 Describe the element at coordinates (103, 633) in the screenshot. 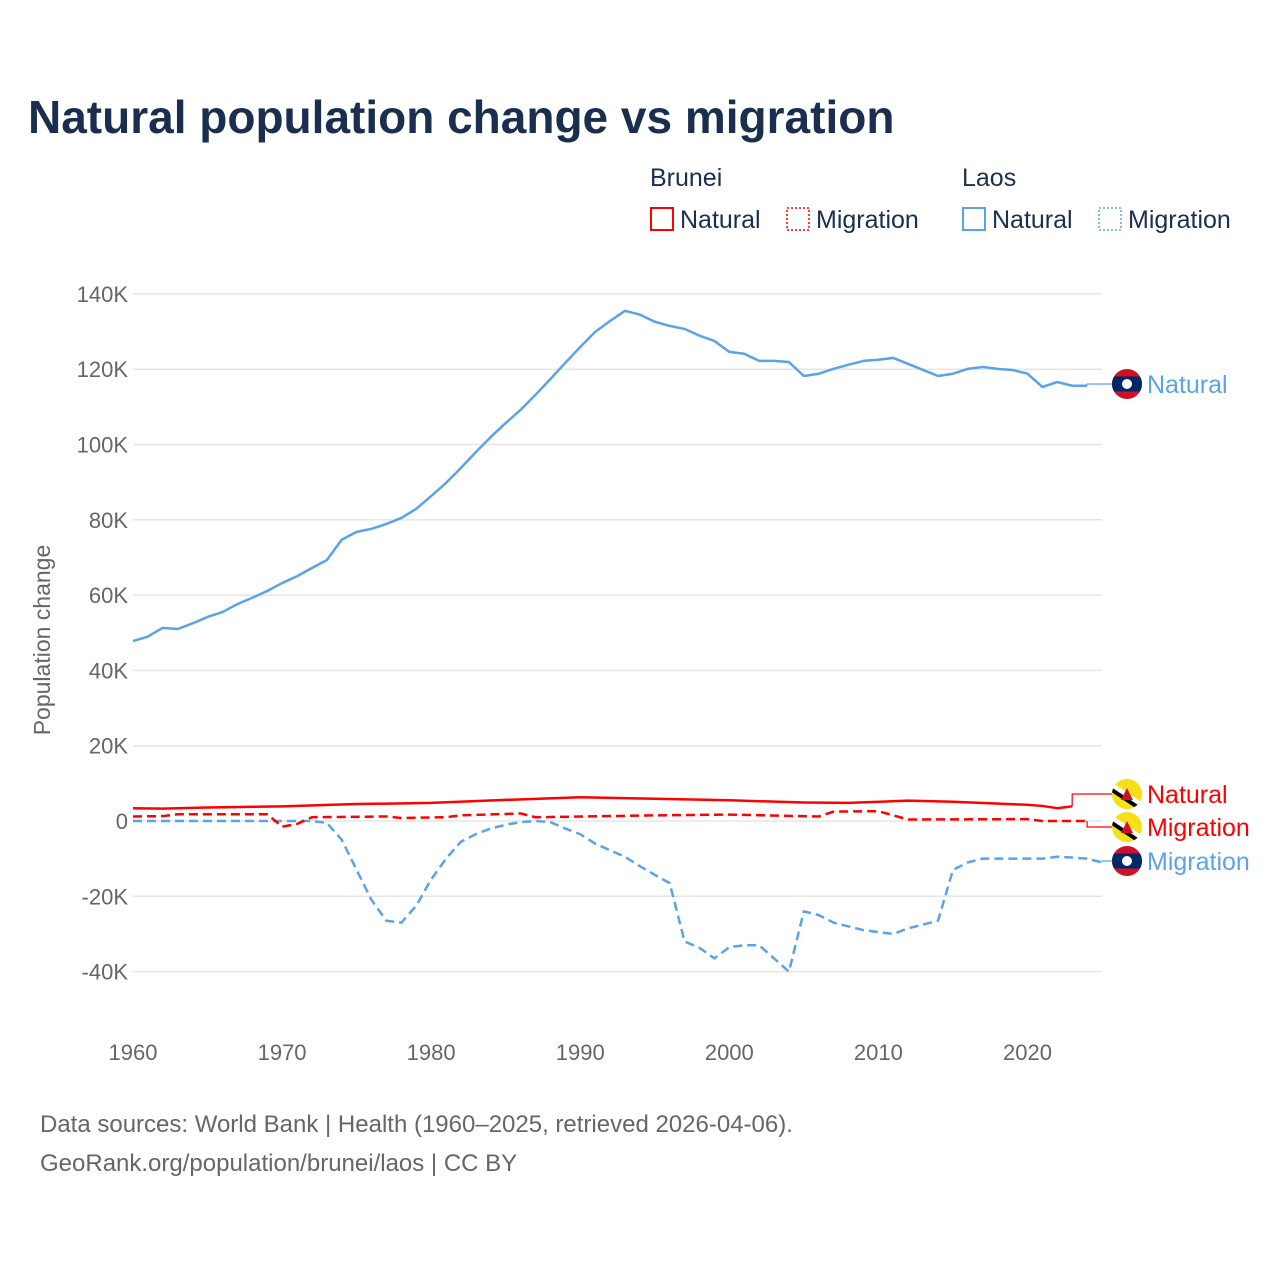

I see `y-axis: 140K 120K 100K 80K 60K 40K 20K 0 -20K -40K` at that location.